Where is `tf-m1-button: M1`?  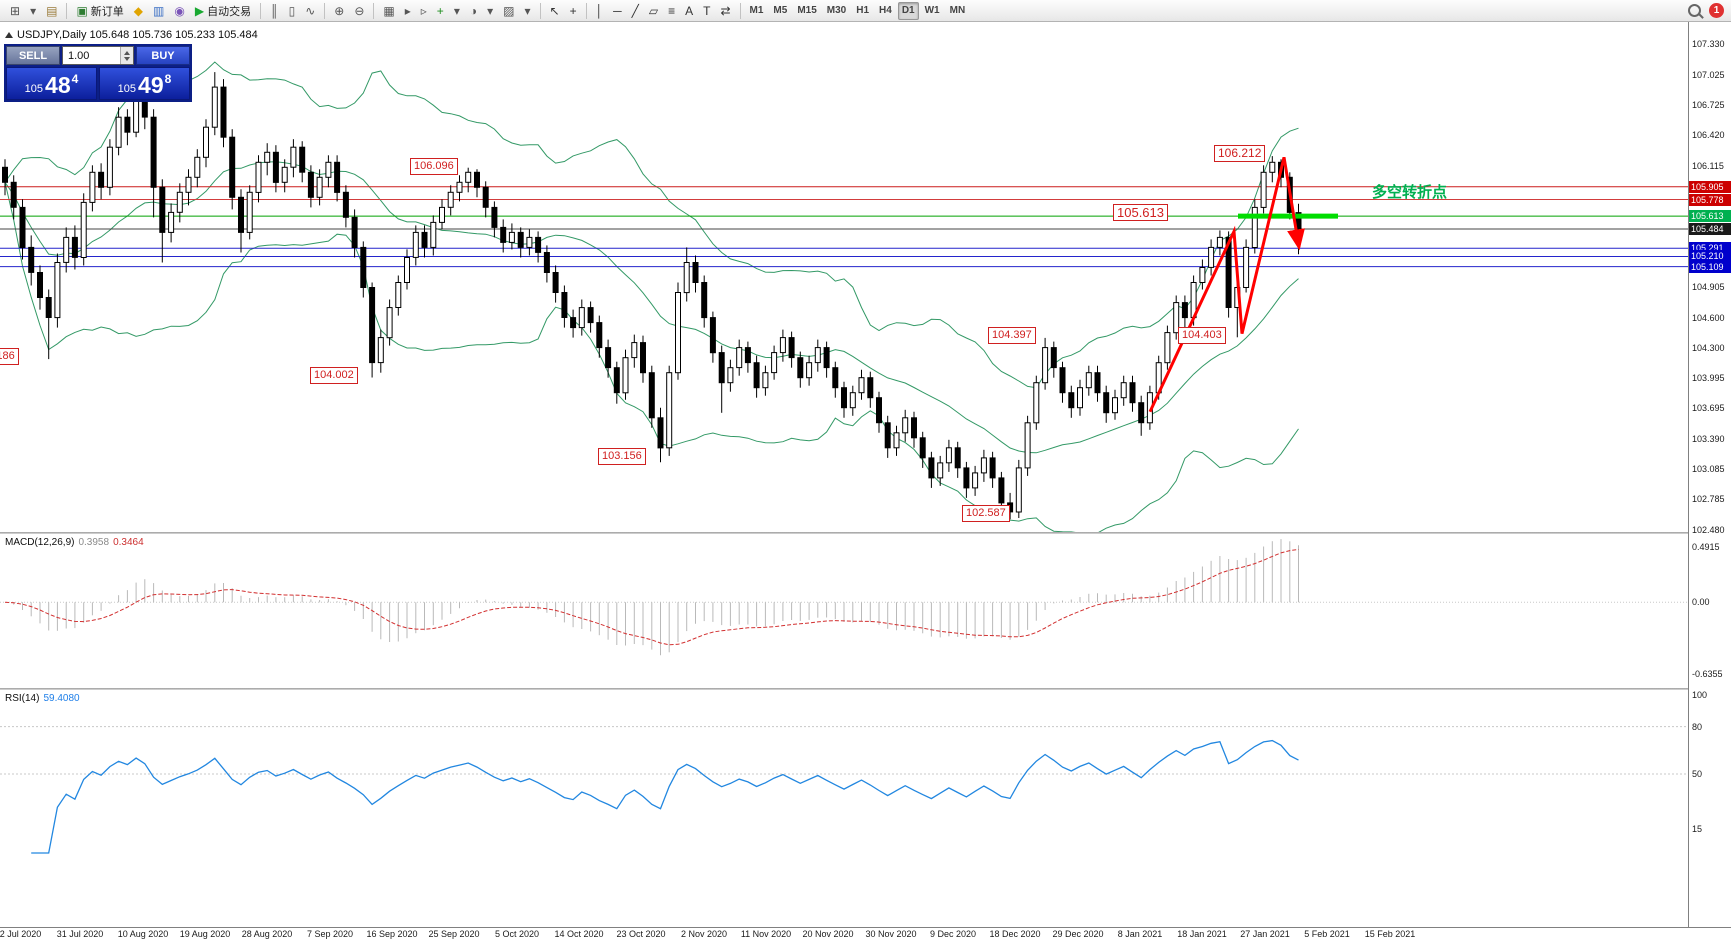 tf-m1-button: M1 is located at coordinates (757, 11).